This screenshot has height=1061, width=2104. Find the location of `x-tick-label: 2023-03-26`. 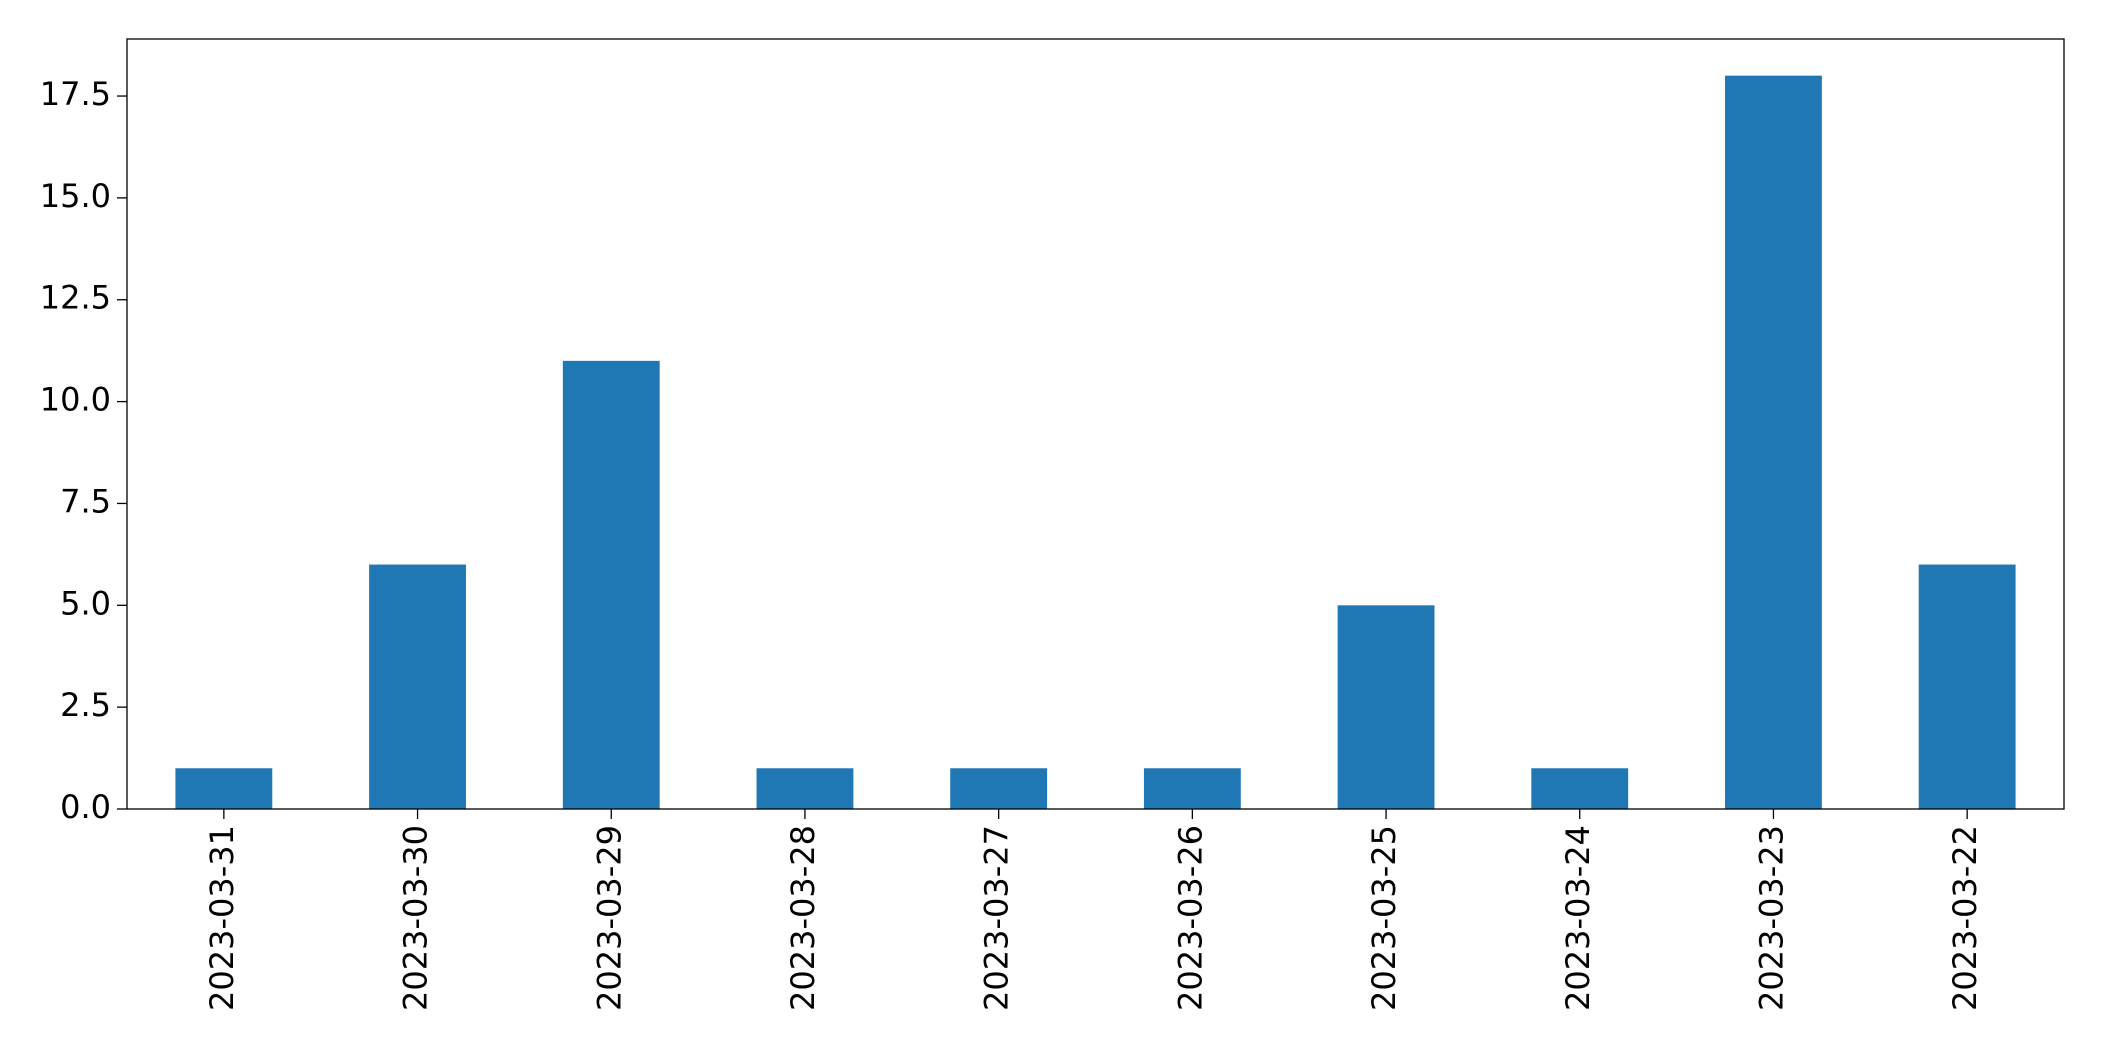

x-tick-label: 2023-03-26 is located at coordinates (1190, 918).